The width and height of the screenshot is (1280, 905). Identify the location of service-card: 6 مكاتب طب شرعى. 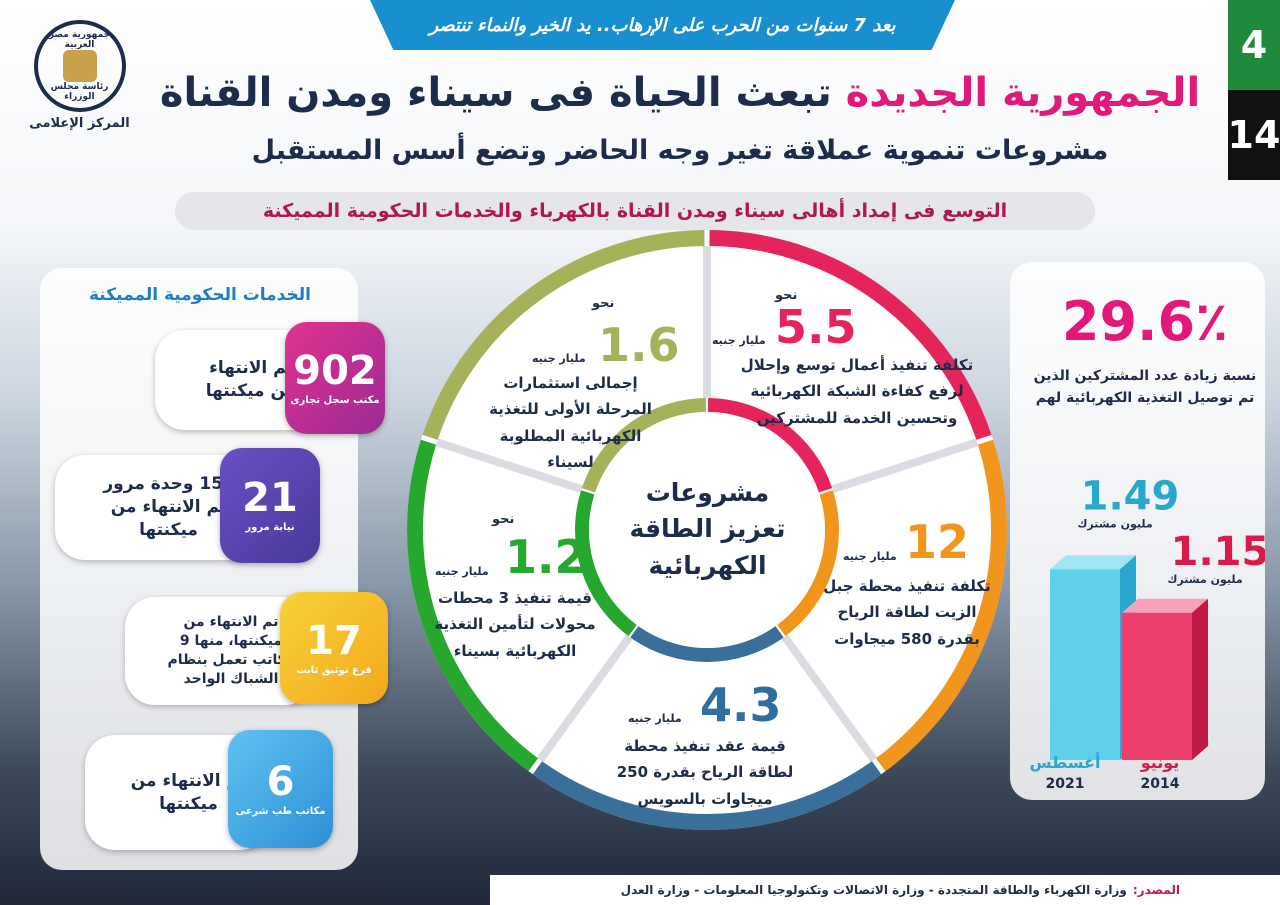
(280, 789).